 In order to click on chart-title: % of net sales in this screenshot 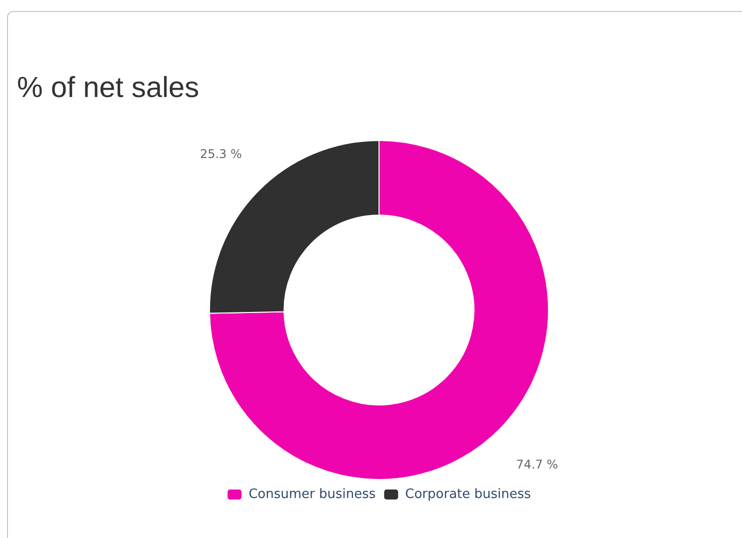, I will do `click(108, 88)`.